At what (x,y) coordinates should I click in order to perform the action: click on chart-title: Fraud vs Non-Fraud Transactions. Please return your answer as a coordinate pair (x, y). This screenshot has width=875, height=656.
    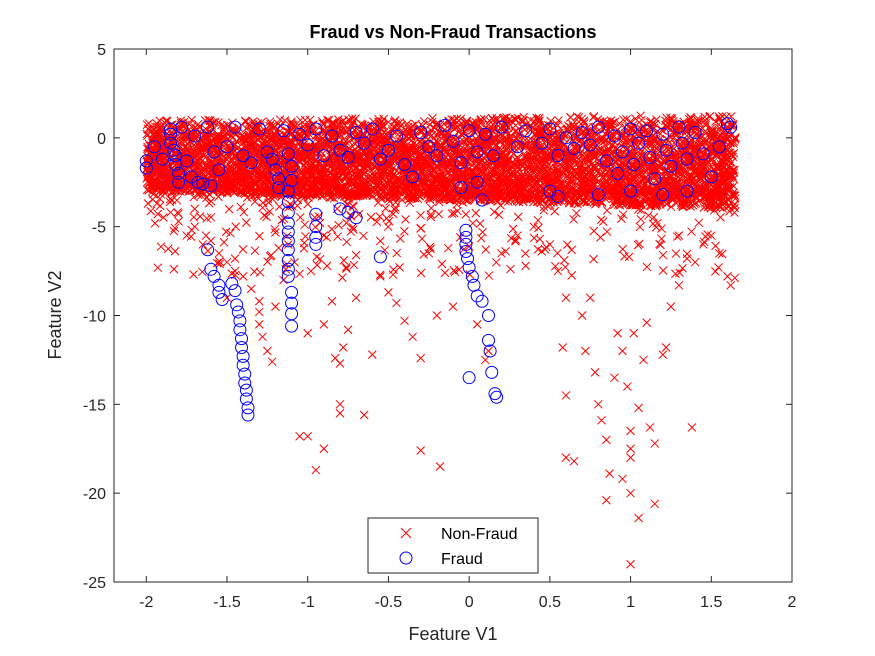
    Looking at the image, I should click on (452, 32).